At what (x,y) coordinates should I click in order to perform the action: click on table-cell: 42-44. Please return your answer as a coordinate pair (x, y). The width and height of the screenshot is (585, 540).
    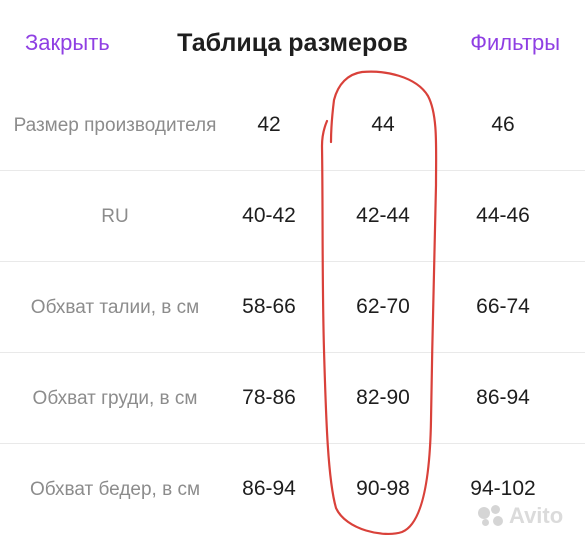
    Looking at the image, I should click on (383, 215).